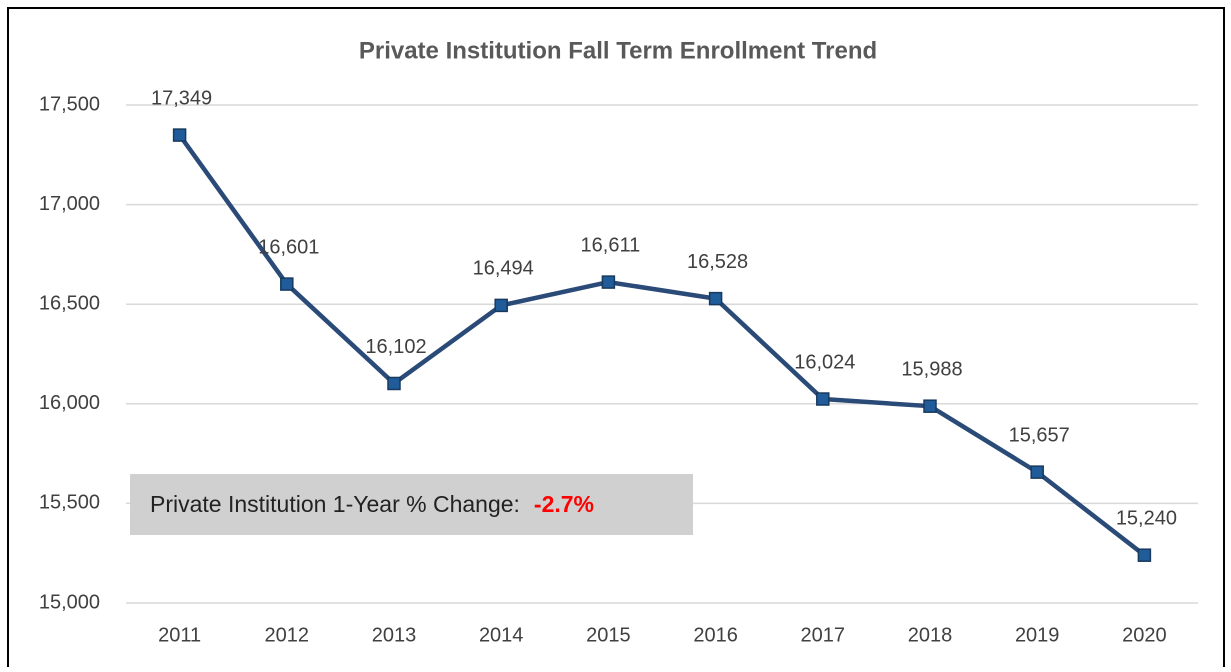 This screenshot has height=672, width=1231. What do you see at coordinates (69, 403) in the screenshot?
I see `y-tick-label: 16,000` at bounding box center [69, 403].